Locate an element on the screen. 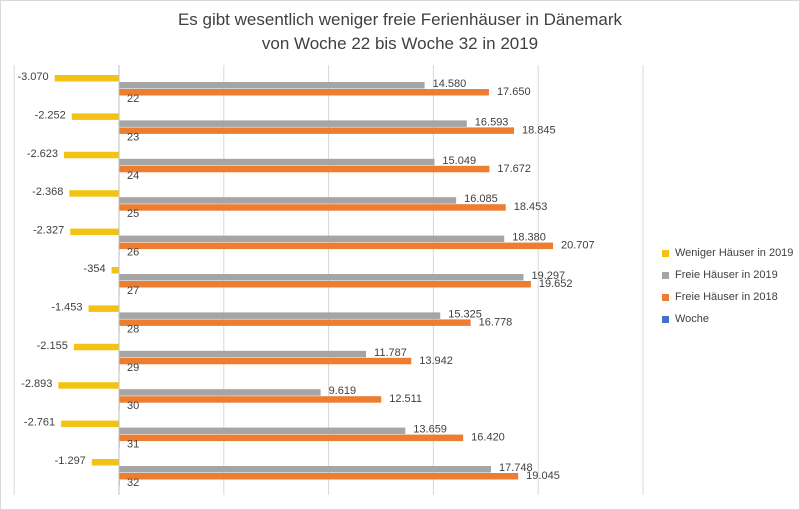 This screenshot has height=510, width=800. data-label-weniger-haeuser-2019: -2.368 is located at coordinates (47, 192).